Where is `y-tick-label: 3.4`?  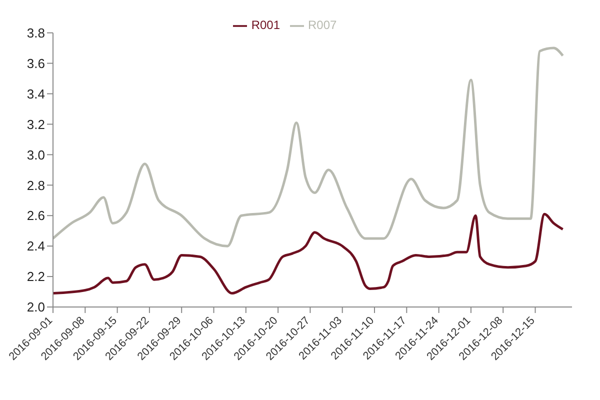
y-tick-label: 3.4 is located at coordinates (35, 94).